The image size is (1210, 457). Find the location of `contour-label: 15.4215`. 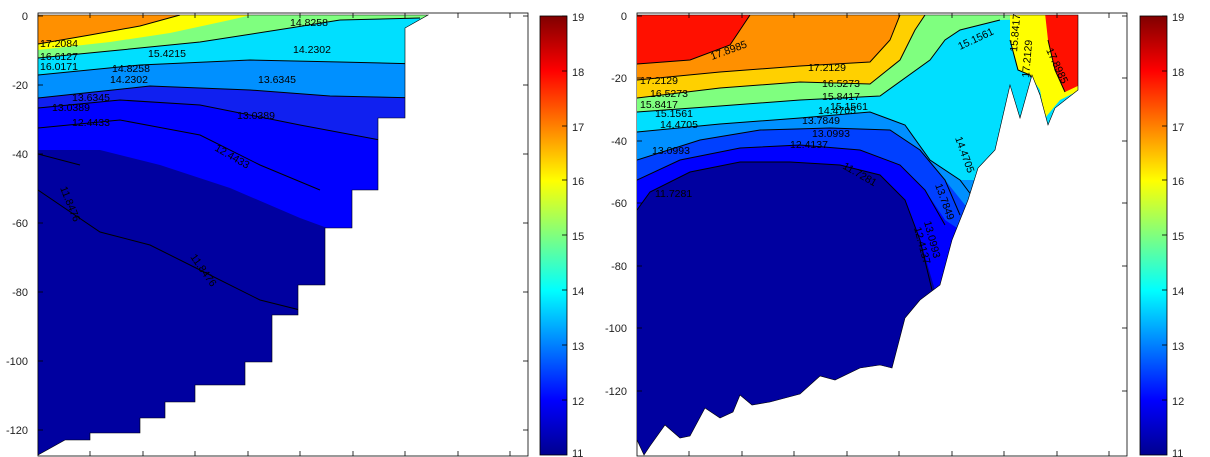

contour-label: 15.4215 is located at coordinates (167, 54).